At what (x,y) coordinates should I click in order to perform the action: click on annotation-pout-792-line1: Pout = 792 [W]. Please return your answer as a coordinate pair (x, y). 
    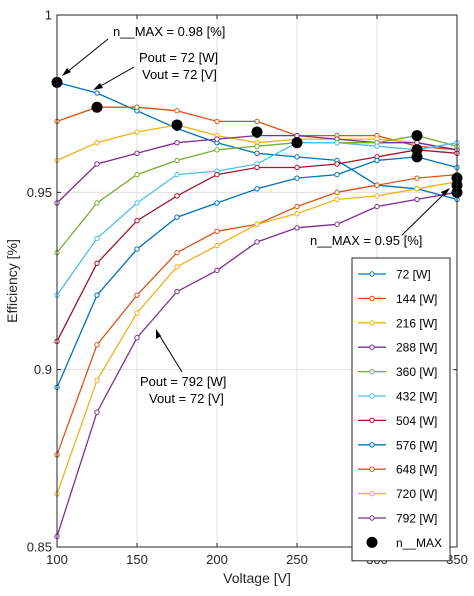
    Looking at the image, I should click on (183, 381).